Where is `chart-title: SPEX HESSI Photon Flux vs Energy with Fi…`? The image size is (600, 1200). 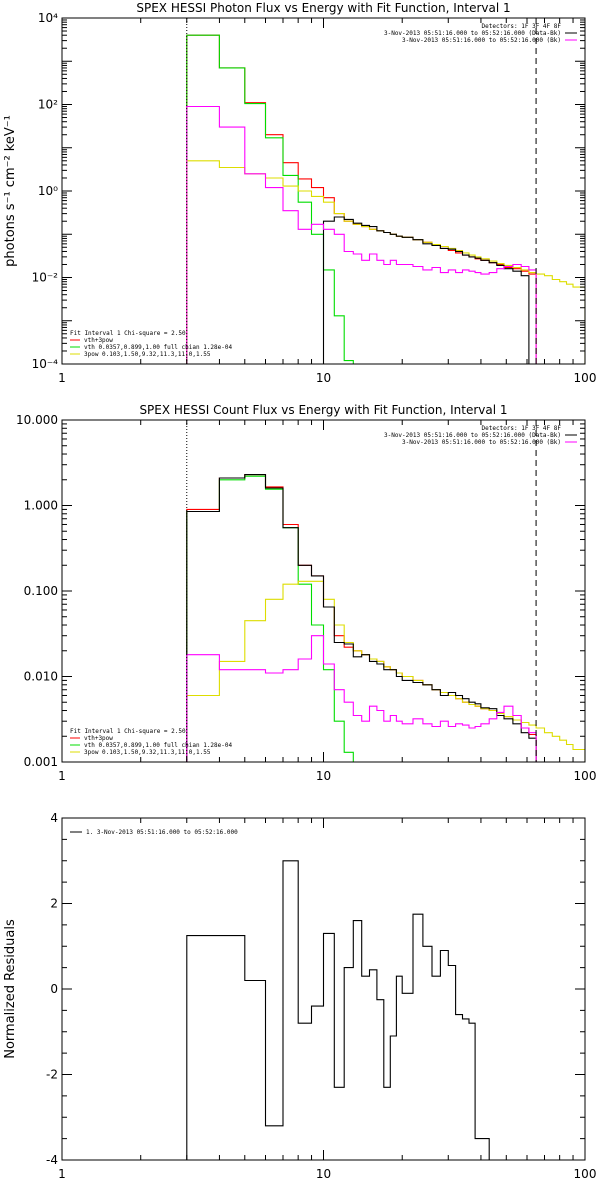 chart-title: SPEX HESSI Photon Flux vs Energy with Fi… is located at coordinates (323, 8).